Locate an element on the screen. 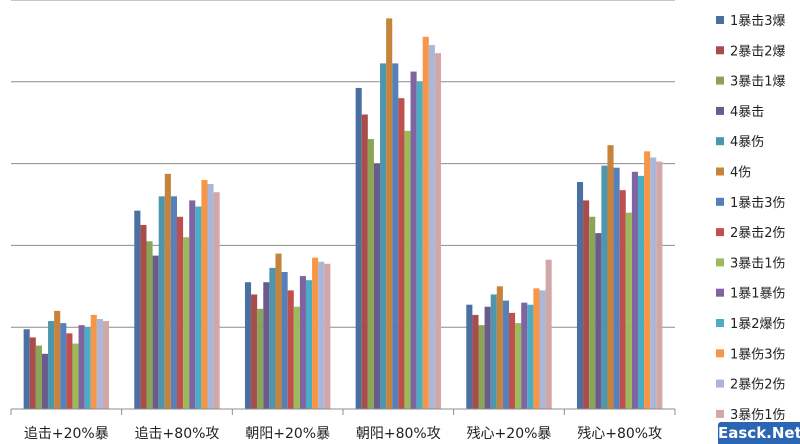 This screenshot has width=800, height=444. x-tick-label: 追击+80%攻 is located at coordinates (177, 434).